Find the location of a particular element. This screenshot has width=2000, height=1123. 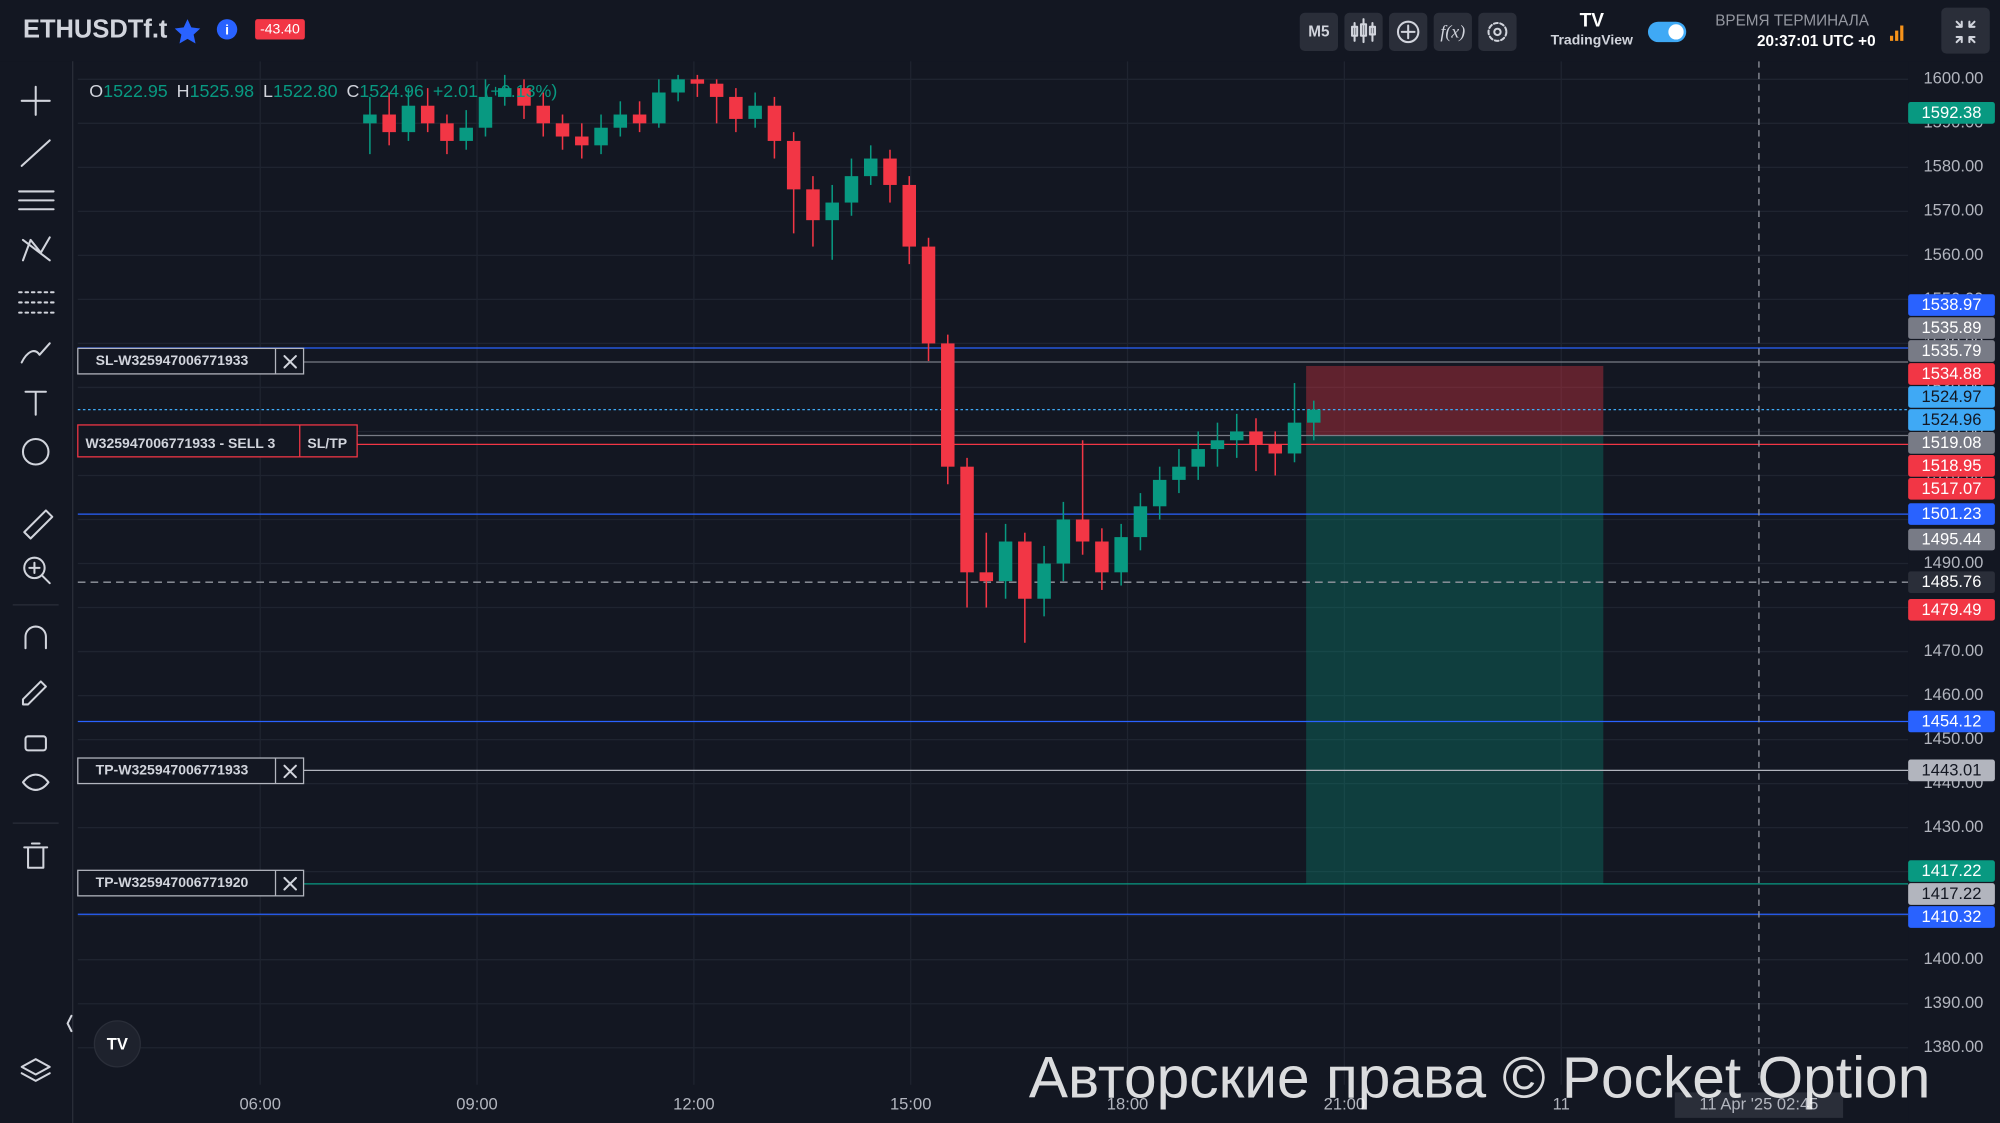

favorite-star is located at coordinates (187, 31).